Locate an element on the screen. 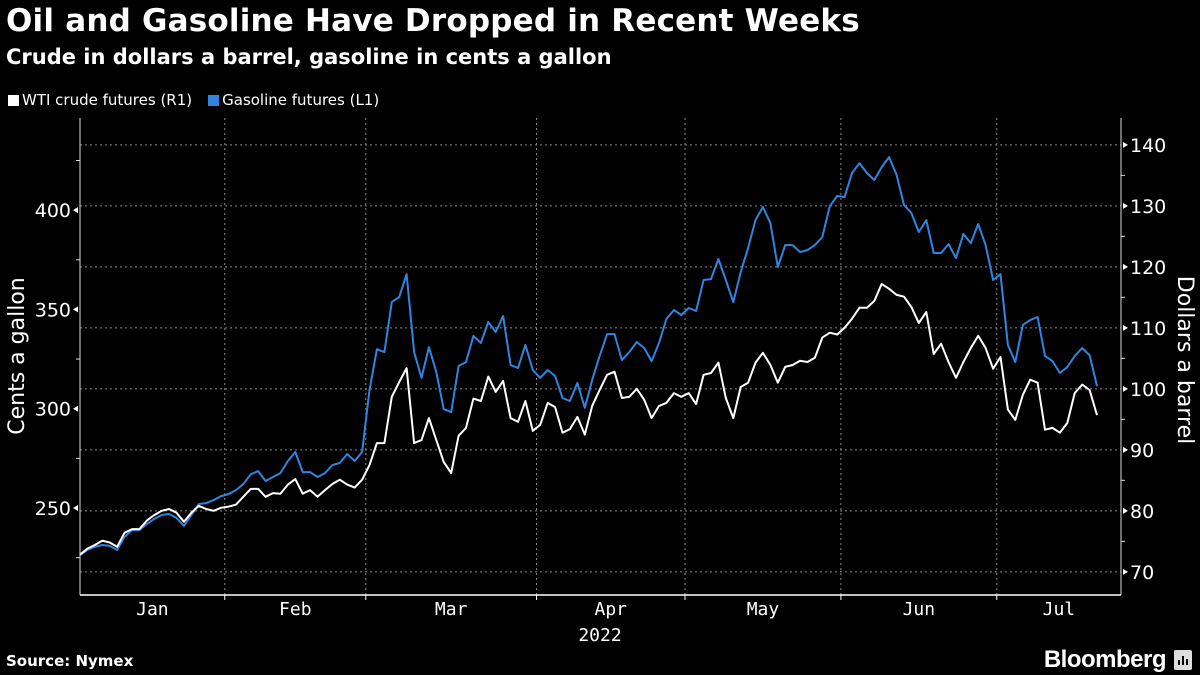 This screenshot has width=1200, height=675. legend-label-wti: WTI crude futures (R1) is located at coordinates (107, 100).